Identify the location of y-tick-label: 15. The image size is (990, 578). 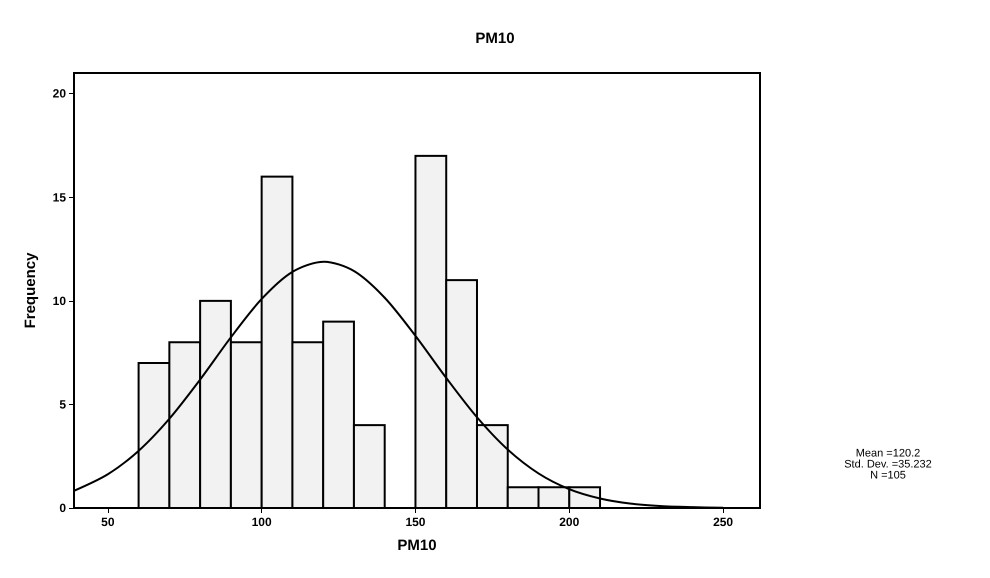
(59, 197).